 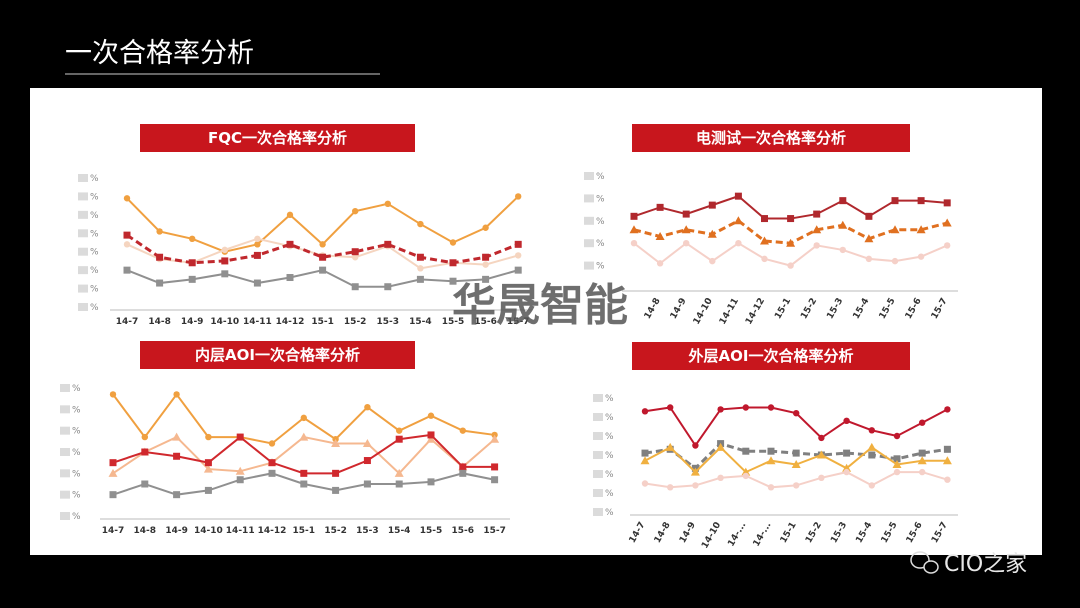 What do you see at coordinates (399, 531) in the screenshot?
I see `x-tick-label: 15-4` at bounding box center [399, 531].